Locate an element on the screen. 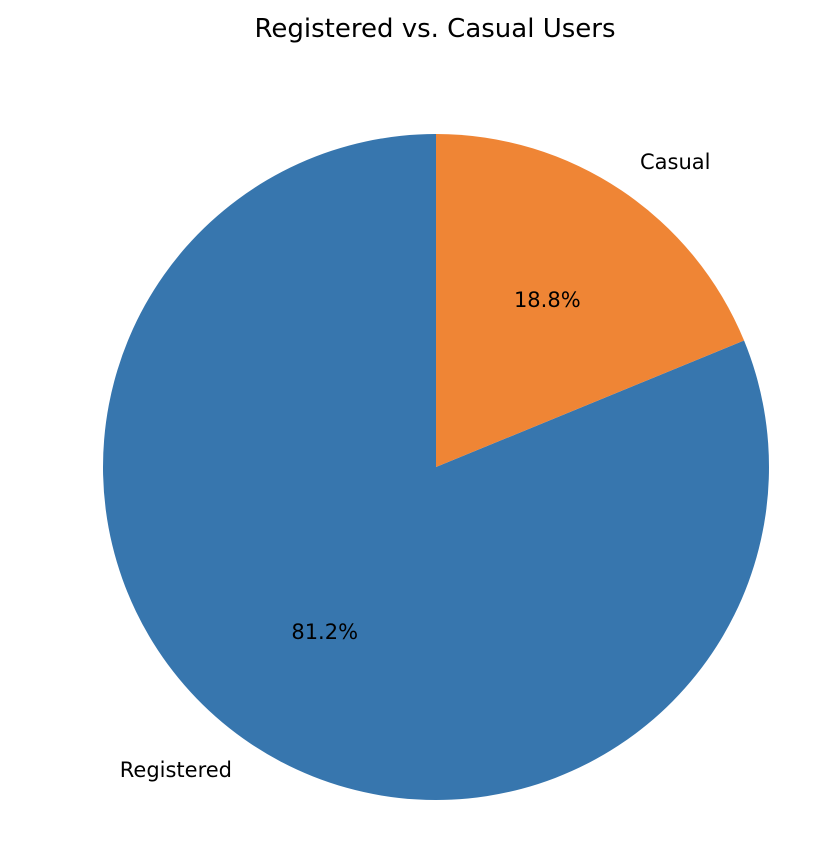 Image resolution: width=832 pixels, height=850 pixels. chart-title: Registered vs. Casual Users is located at coordinates (434, 29).